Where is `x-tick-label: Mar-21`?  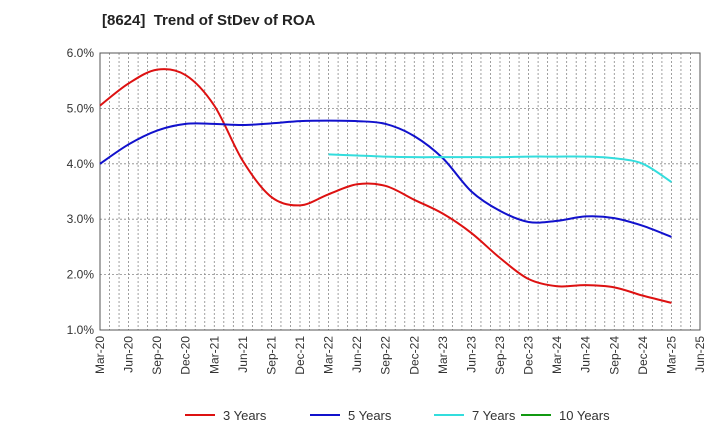 x-tick-label: Mar-21 is located at coordinates (214, 355).